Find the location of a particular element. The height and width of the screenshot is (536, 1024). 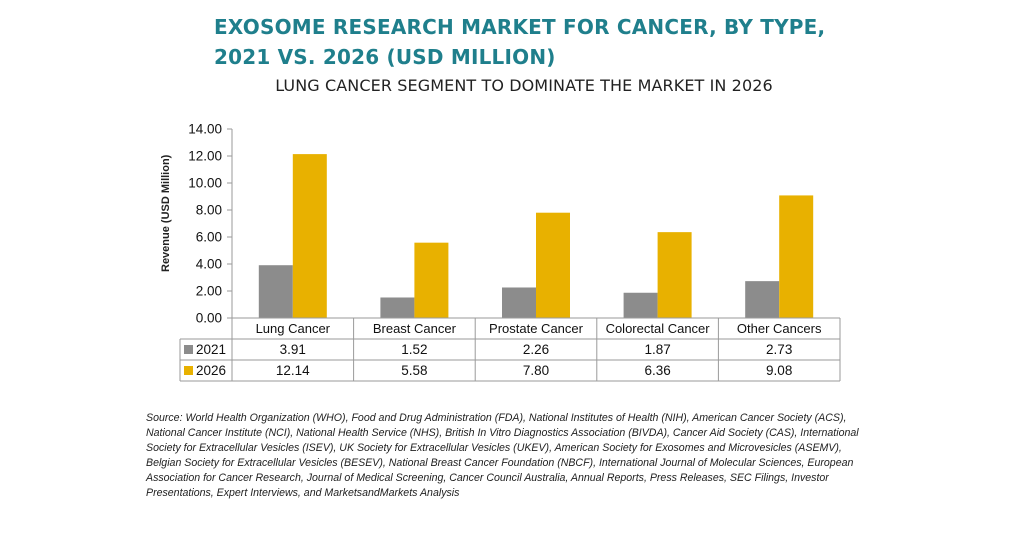

bar-2021-other-cancers is located at coordinates (762, 299).